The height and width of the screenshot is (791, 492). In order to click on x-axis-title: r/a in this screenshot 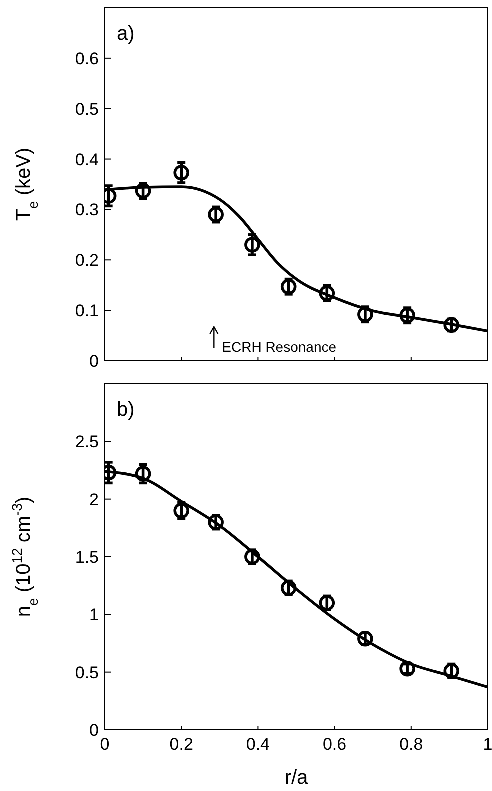, I will do `click(297, 778)`.